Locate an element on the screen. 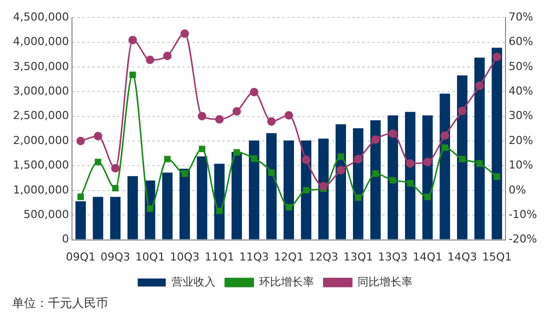  y-tick-label: 3,500,000 is located at coordinates (41, 66).